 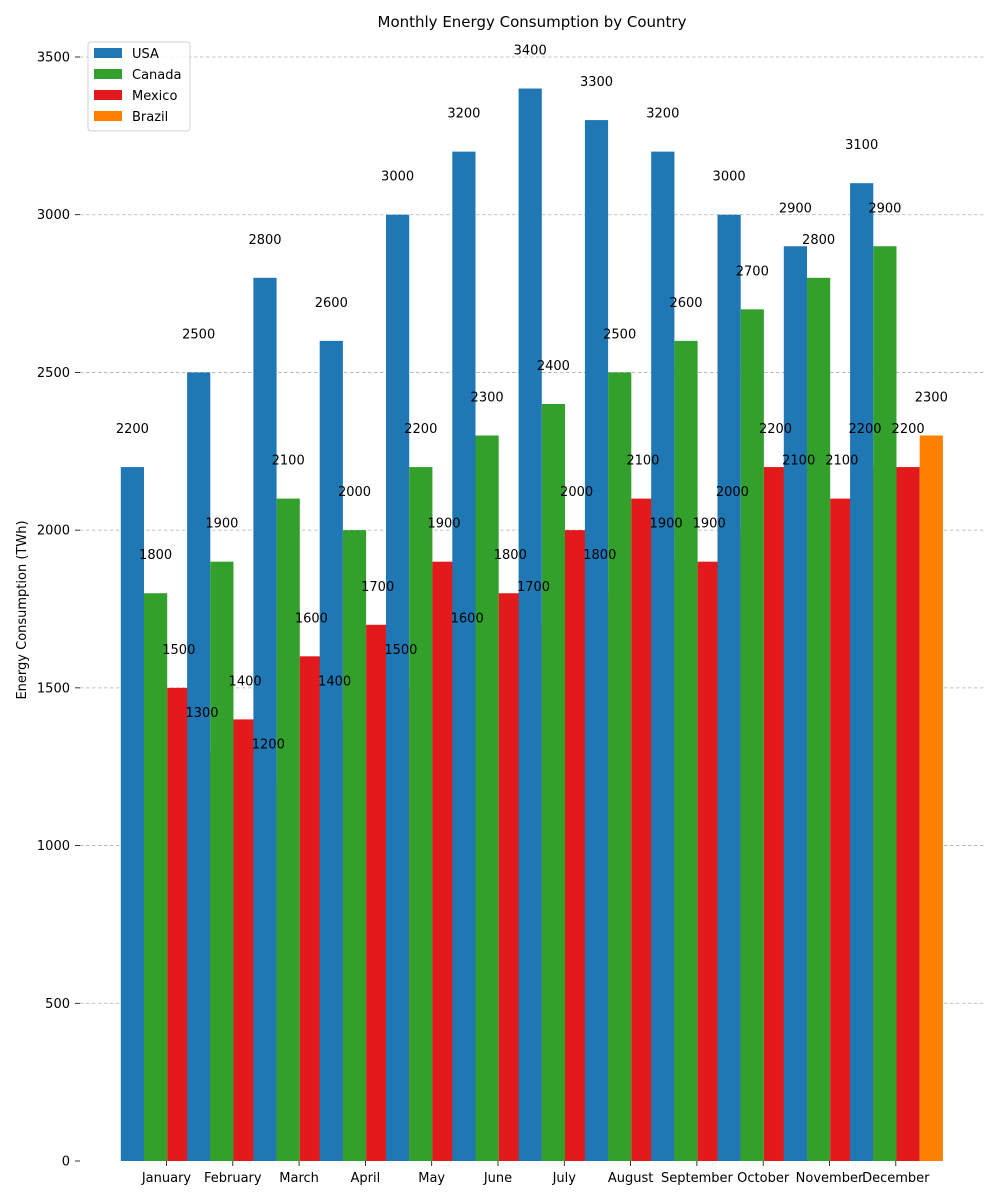 I want to click on bar-brazil-december, so click(x=931, y=798).